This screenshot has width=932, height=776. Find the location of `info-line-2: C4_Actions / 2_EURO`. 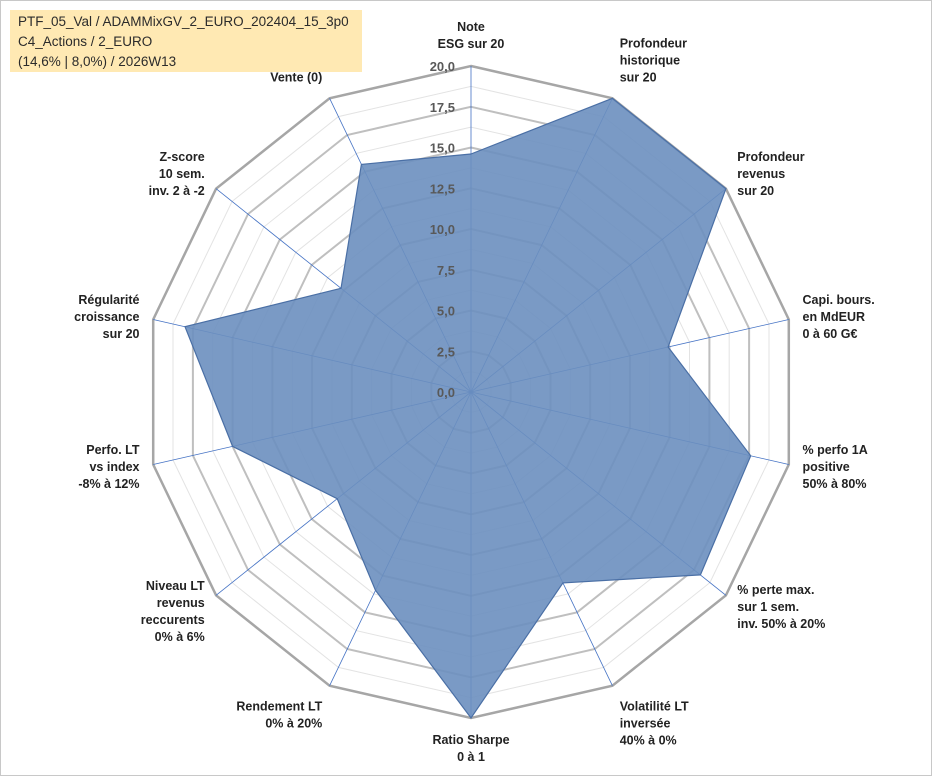

info-line-2: C4_Actions / 2_EURO is located at coordinates (85, 41).